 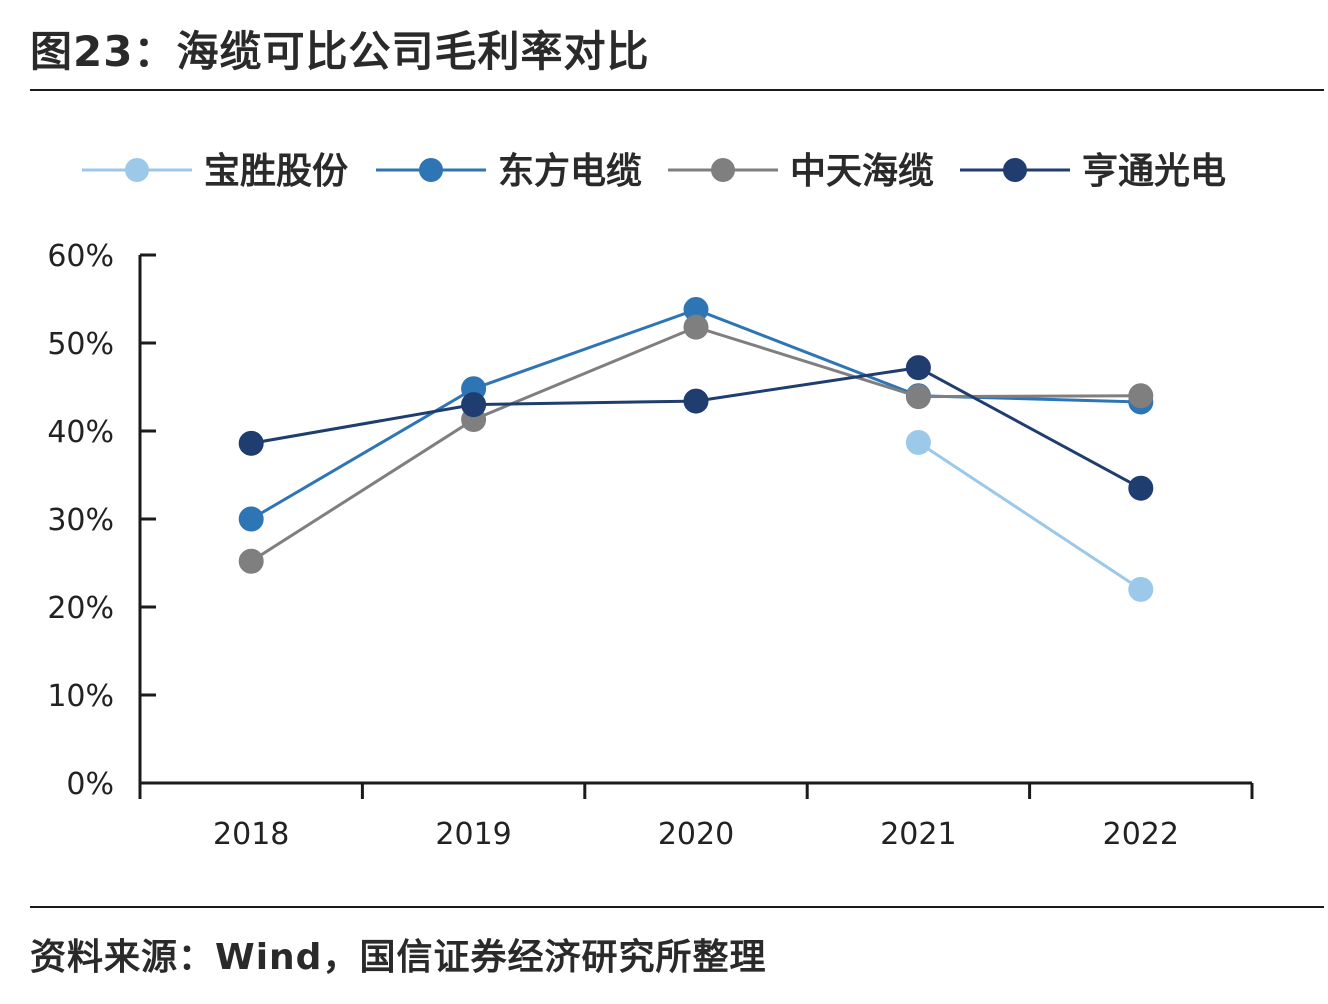 I want to click on source-note: 资料来源：Wind，国信证券经济研究所整理, so click(x=398, y=957).